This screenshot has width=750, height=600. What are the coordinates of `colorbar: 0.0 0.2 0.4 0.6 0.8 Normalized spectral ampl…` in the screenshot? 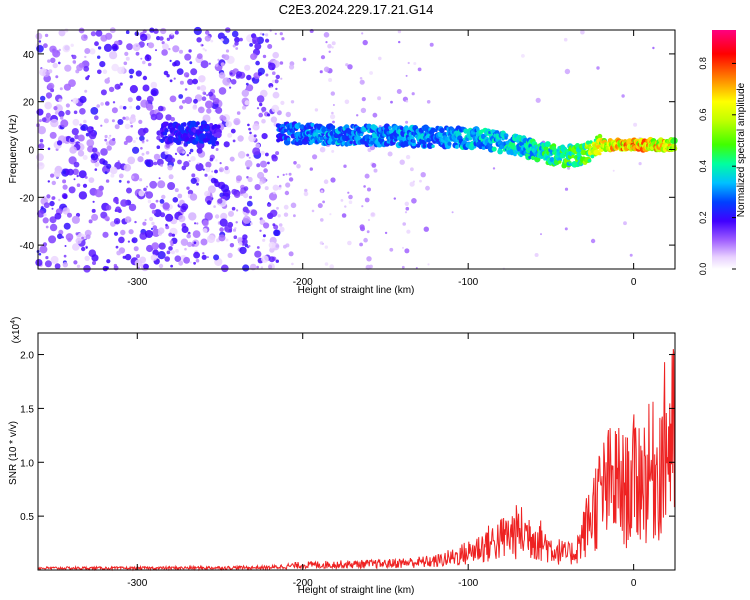 It's located at (722, 152).